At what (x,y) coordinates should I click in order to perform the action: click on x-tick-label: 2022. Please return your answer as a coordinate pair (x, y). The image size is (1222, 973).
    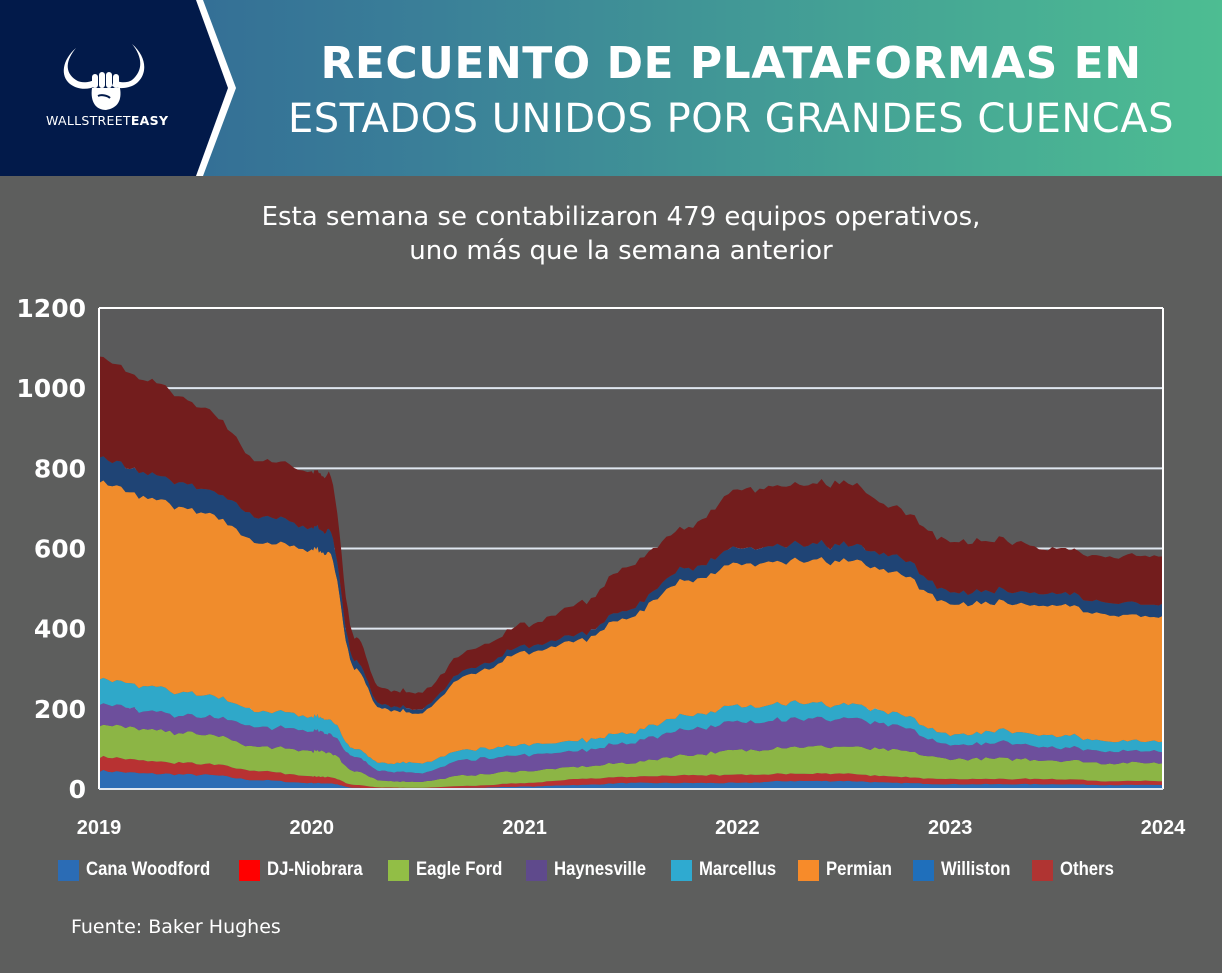
    Looking at the image, I should click on (737, 828).